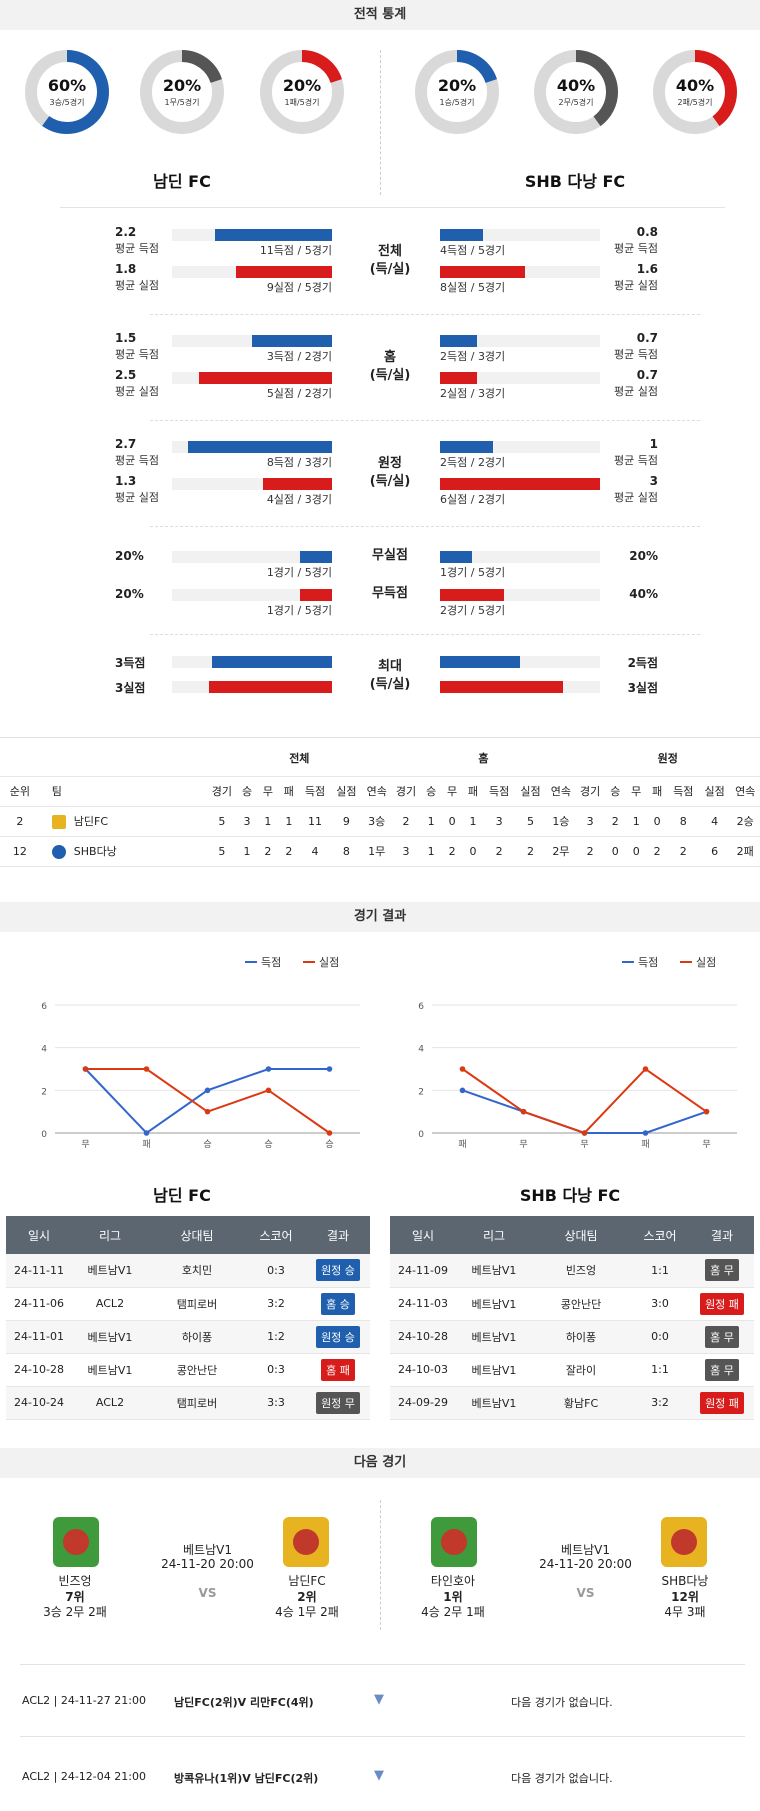  What do you see at coordinates (188, 1271) in the screenshot?
I see `results-row: 24-11-11 베트남V1 호치민 0:3 원정 승` at bounding box center [188, 1271].